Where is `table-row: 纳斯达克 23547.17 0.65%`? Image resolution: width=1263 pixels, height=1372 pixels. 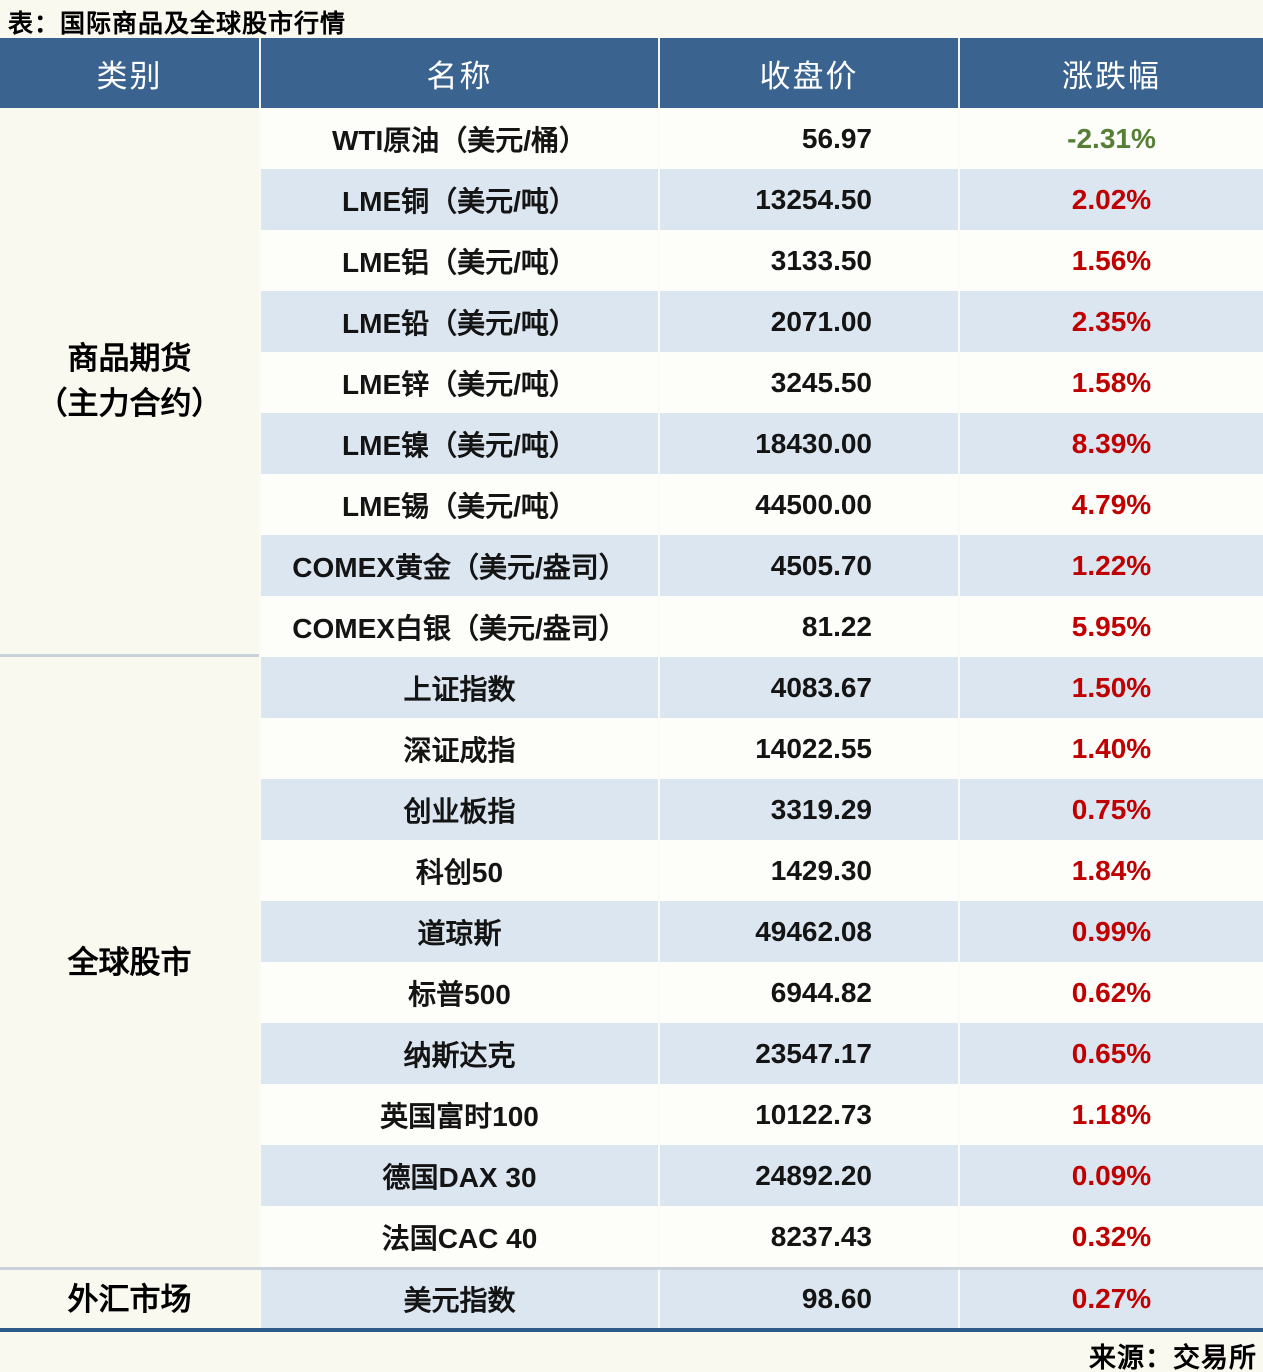
table-row: 纳斯达克 23547.17 0.65% is located at coordinates (761, 1053).